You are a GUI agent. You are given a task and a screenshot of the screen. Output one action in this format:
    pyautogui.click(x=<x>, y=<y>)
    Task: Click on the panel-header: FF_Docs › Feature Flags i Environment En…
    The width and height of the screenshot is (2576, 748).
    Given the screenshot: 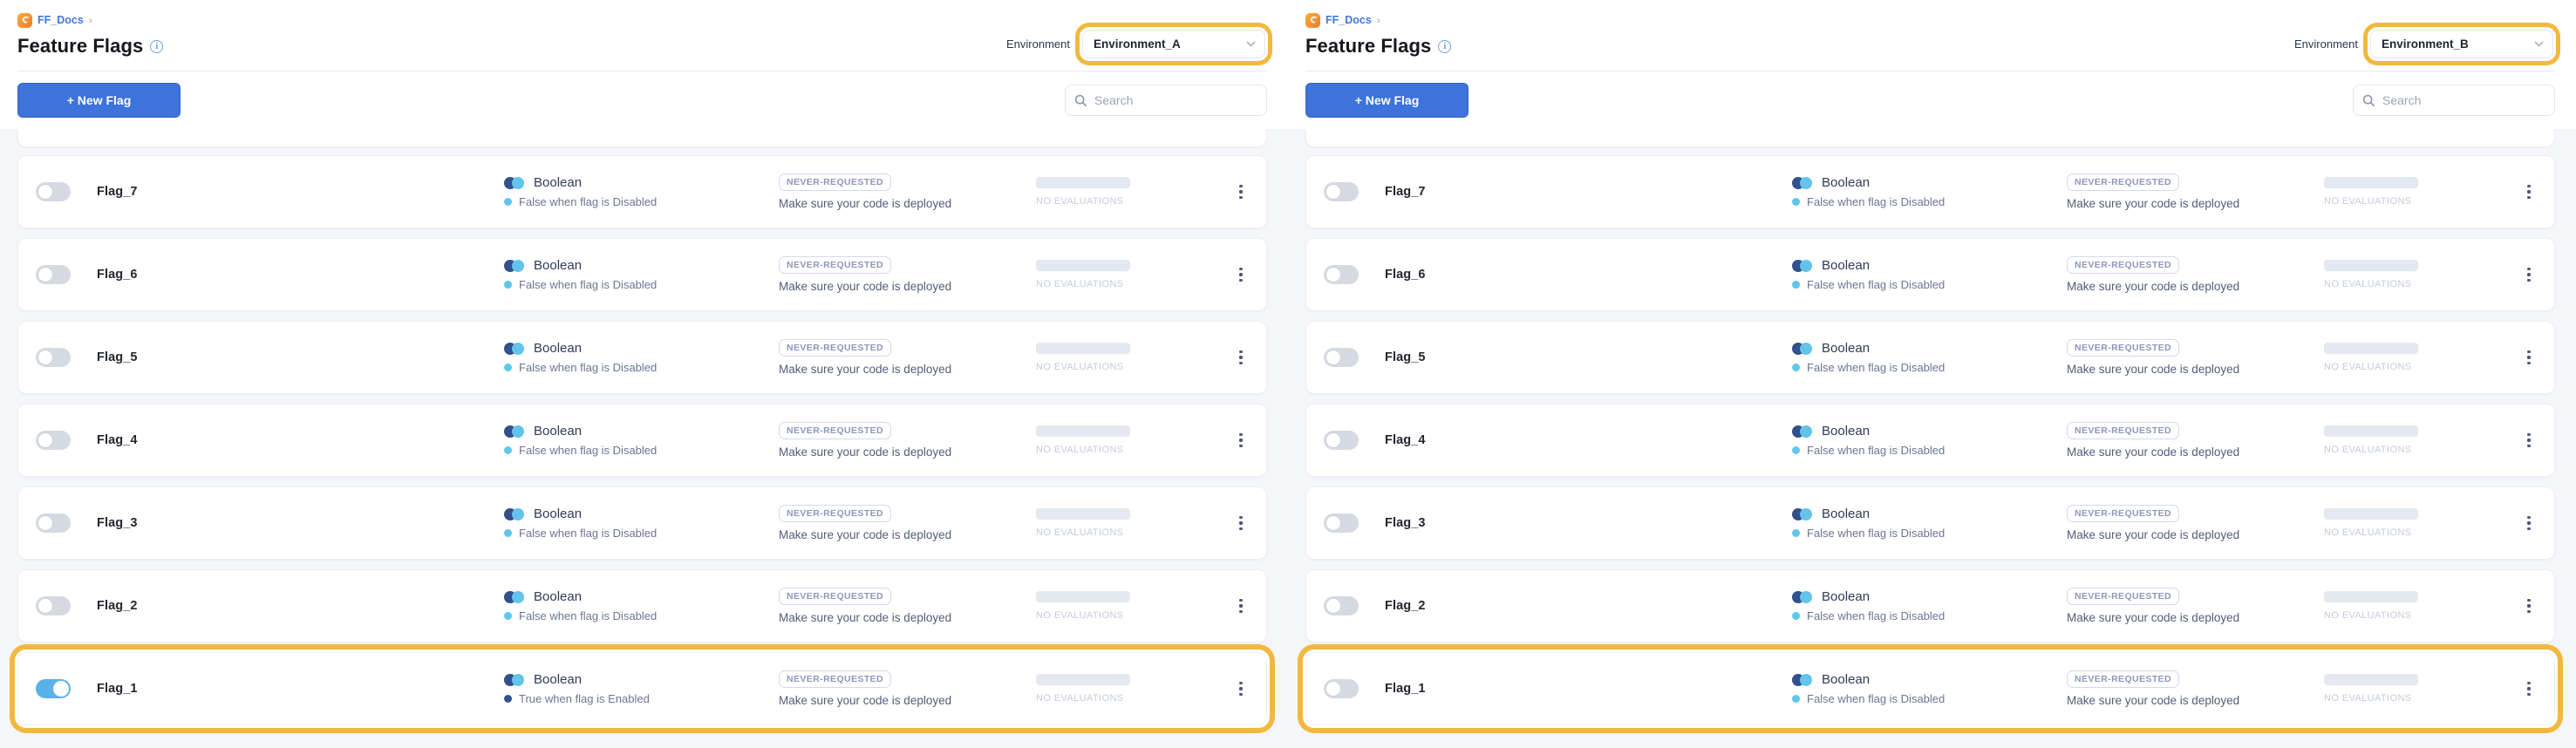 What is the action you would take?
    pyautogui.click(x=644, y=35)
    